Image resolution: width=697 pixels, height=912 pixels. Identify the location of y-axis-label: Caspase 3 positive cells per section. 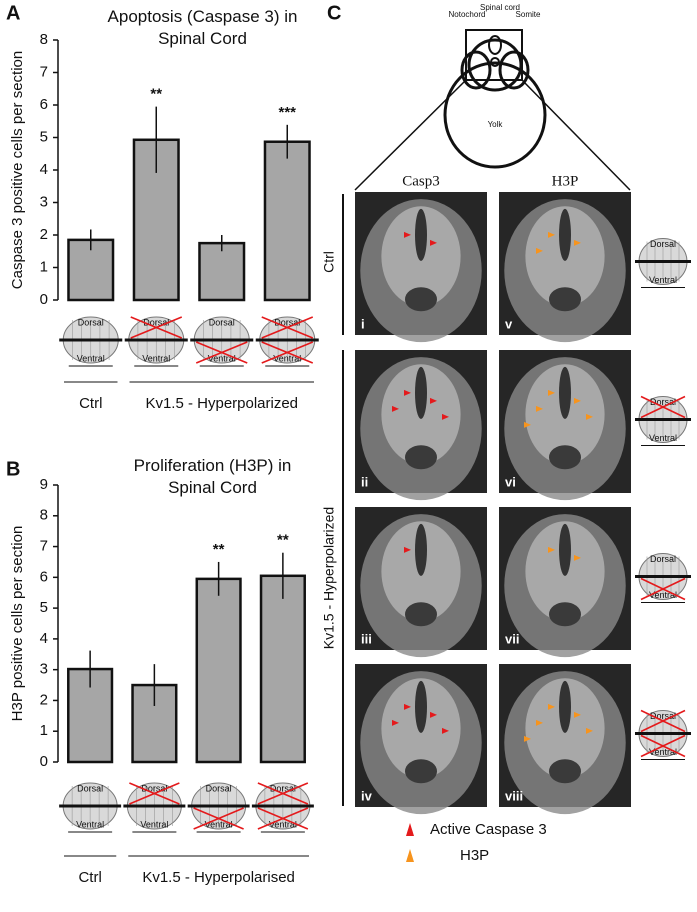
(17, 170).